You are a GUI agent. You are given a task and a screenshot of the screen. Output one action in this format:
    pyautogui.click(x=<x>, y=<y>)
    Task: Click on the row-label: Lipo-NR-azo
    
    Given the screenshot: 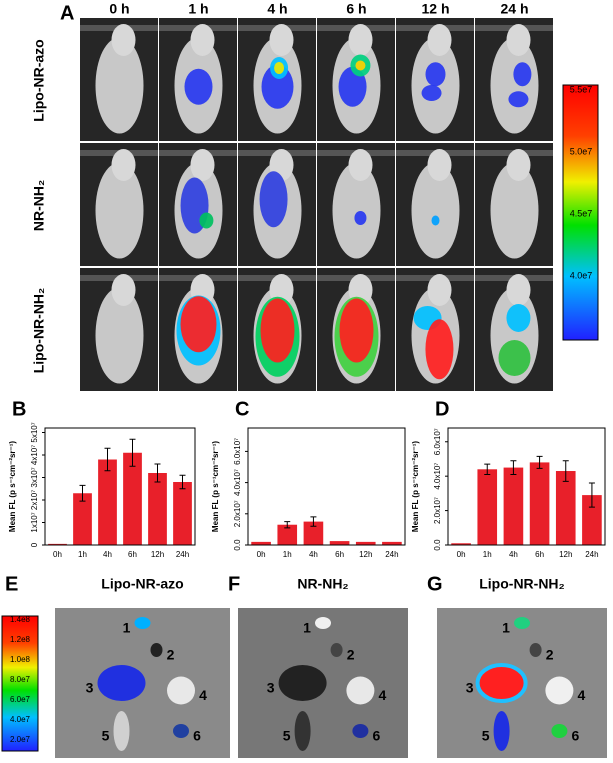 What is the action you would take?
    pyautogui.click(x=39, y=80)
    